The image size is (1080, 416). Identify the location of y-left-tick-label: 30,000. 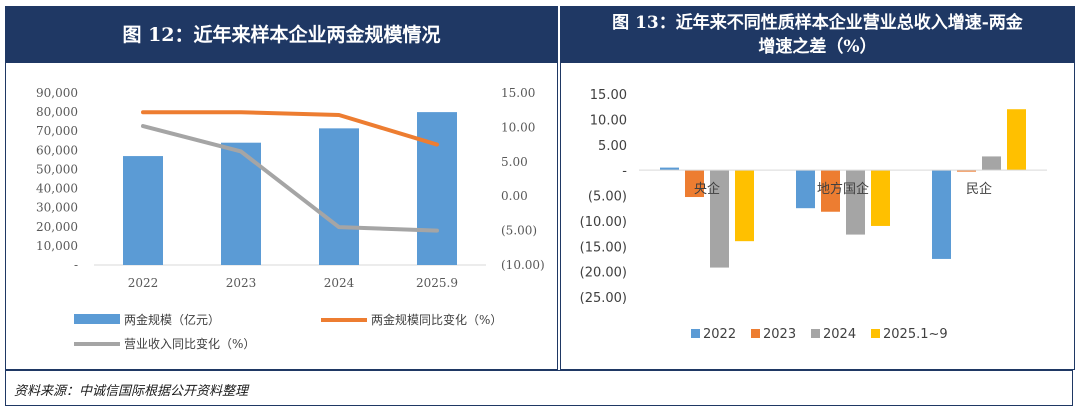
(57, 208).